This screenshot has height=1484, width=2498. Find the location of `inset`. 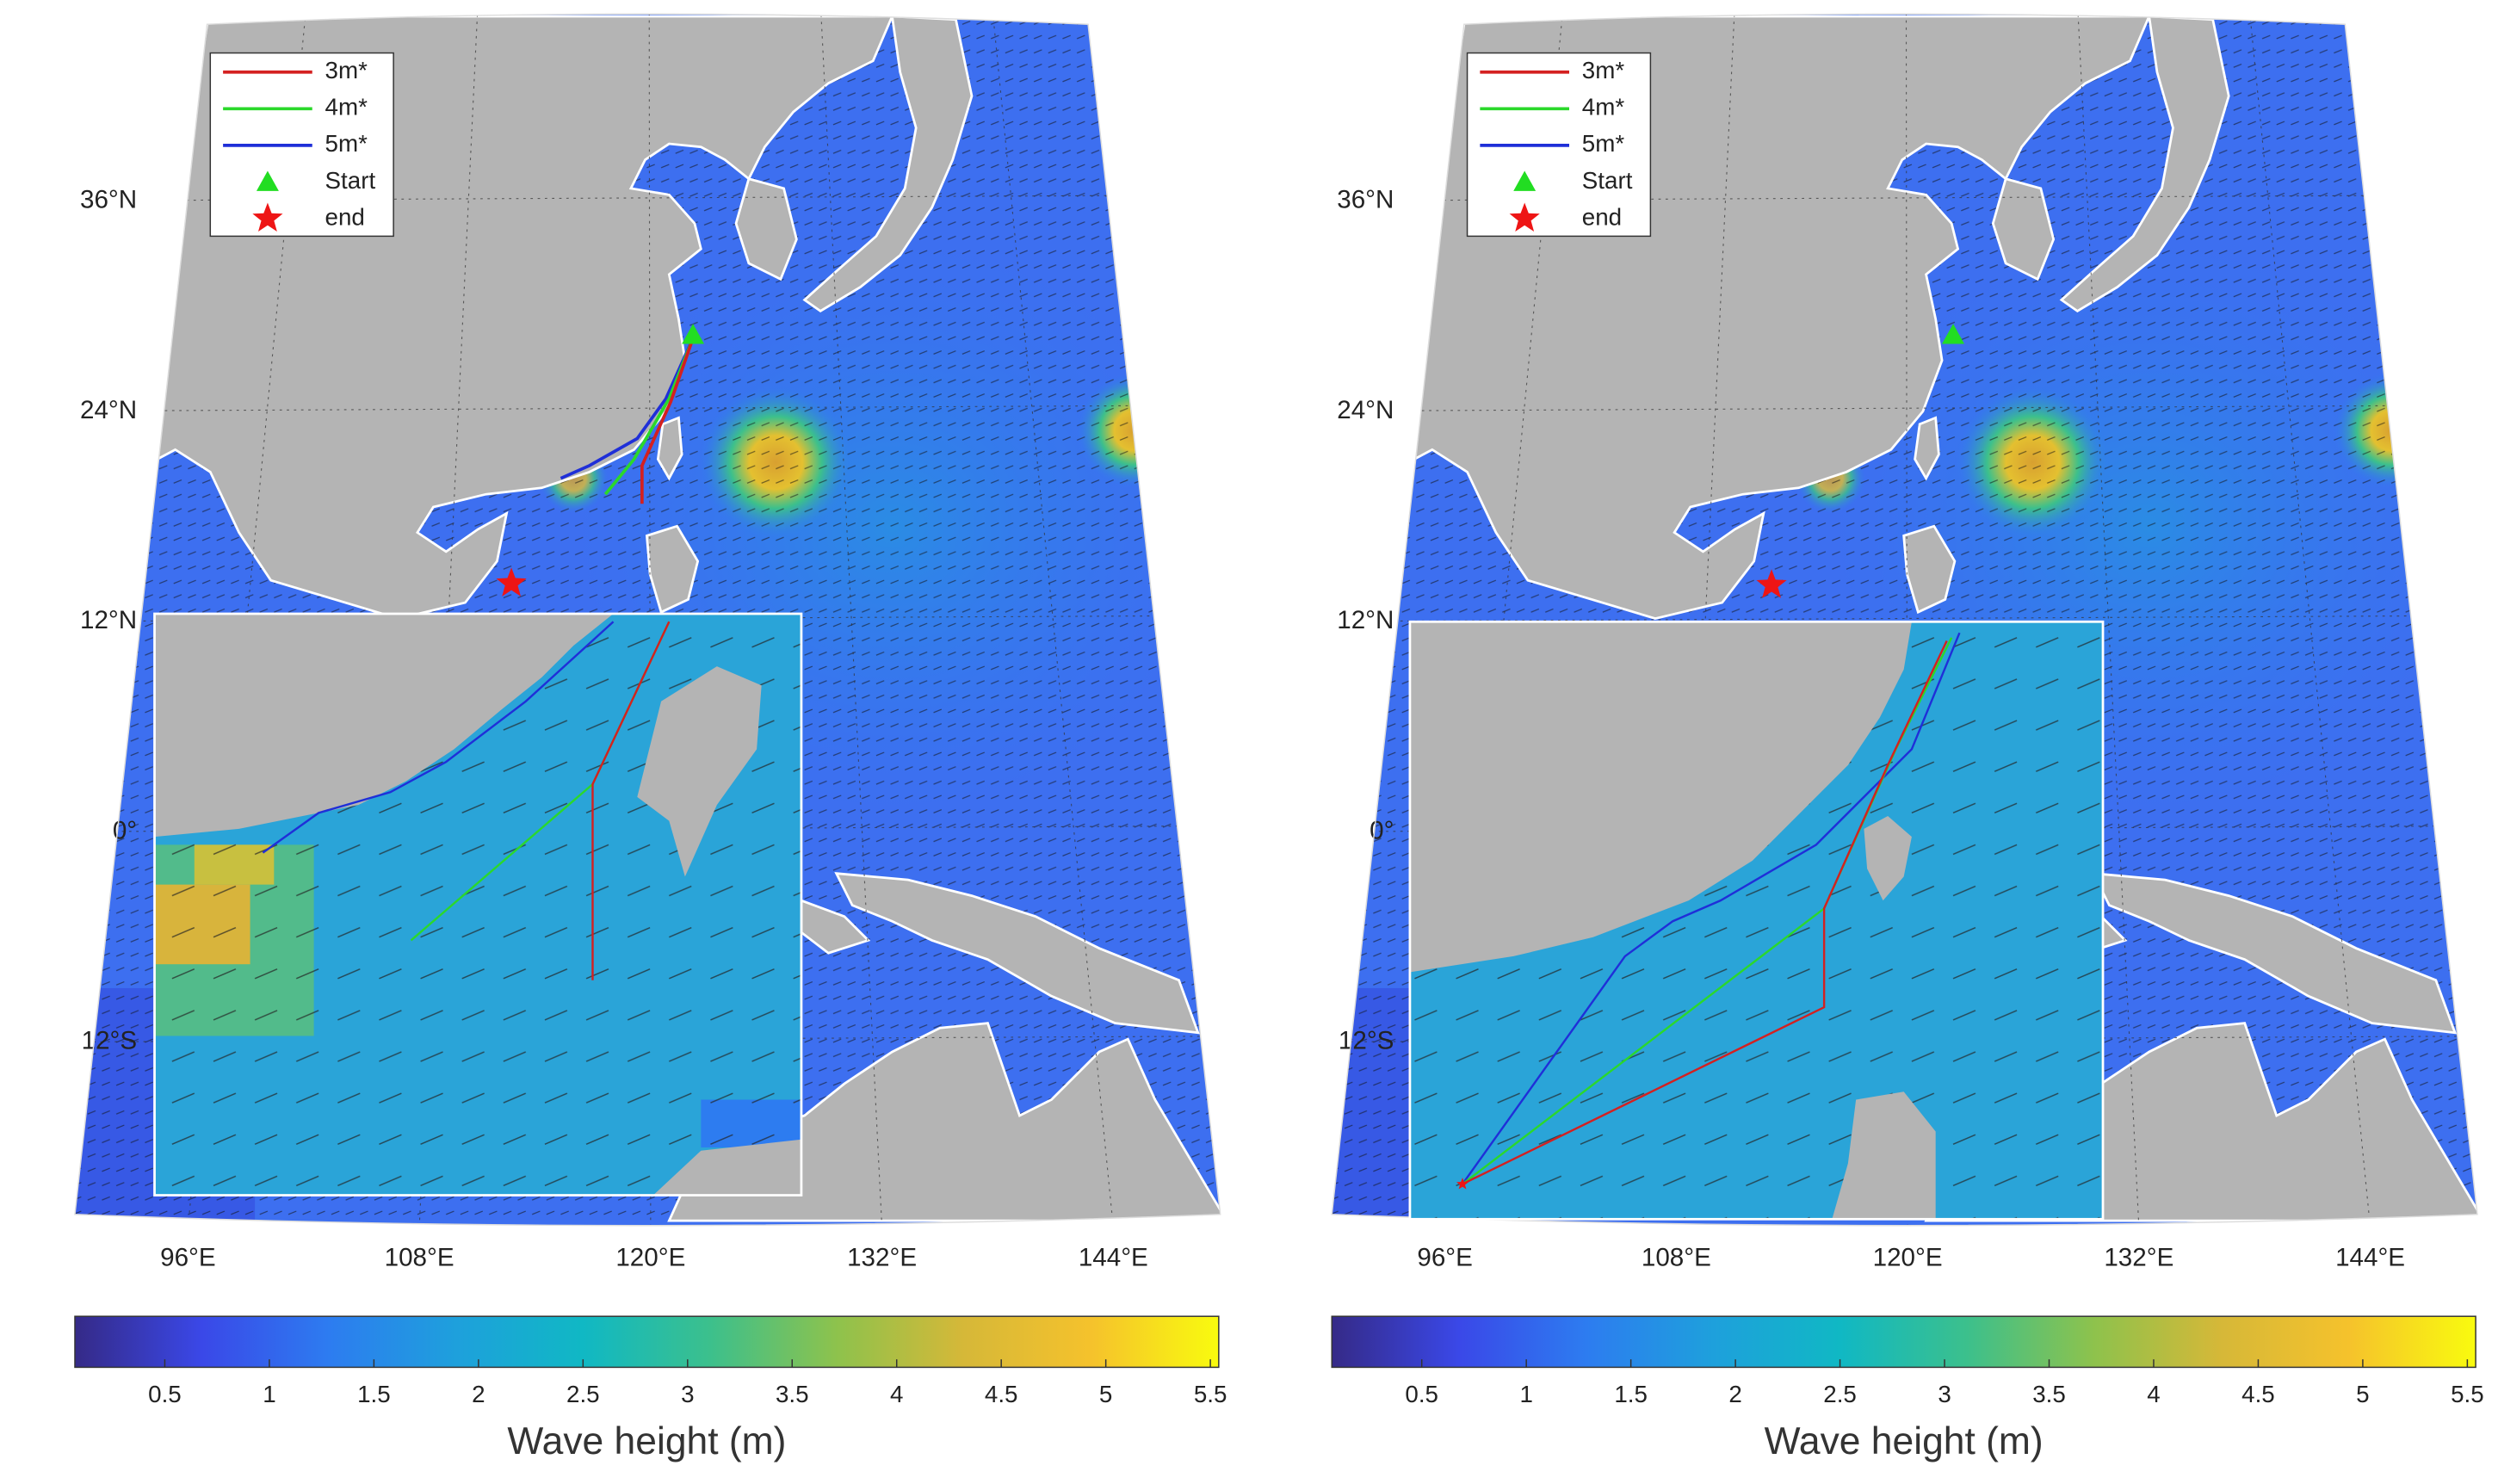

inset is located at coordinates (478, 905).